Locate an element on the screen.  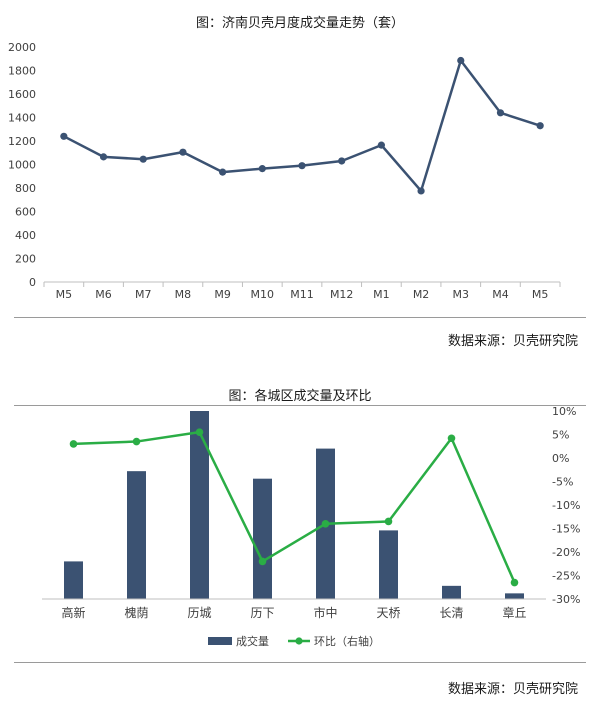
chart2-x-tick-label: 市中 is located at coordinates (325, 612).